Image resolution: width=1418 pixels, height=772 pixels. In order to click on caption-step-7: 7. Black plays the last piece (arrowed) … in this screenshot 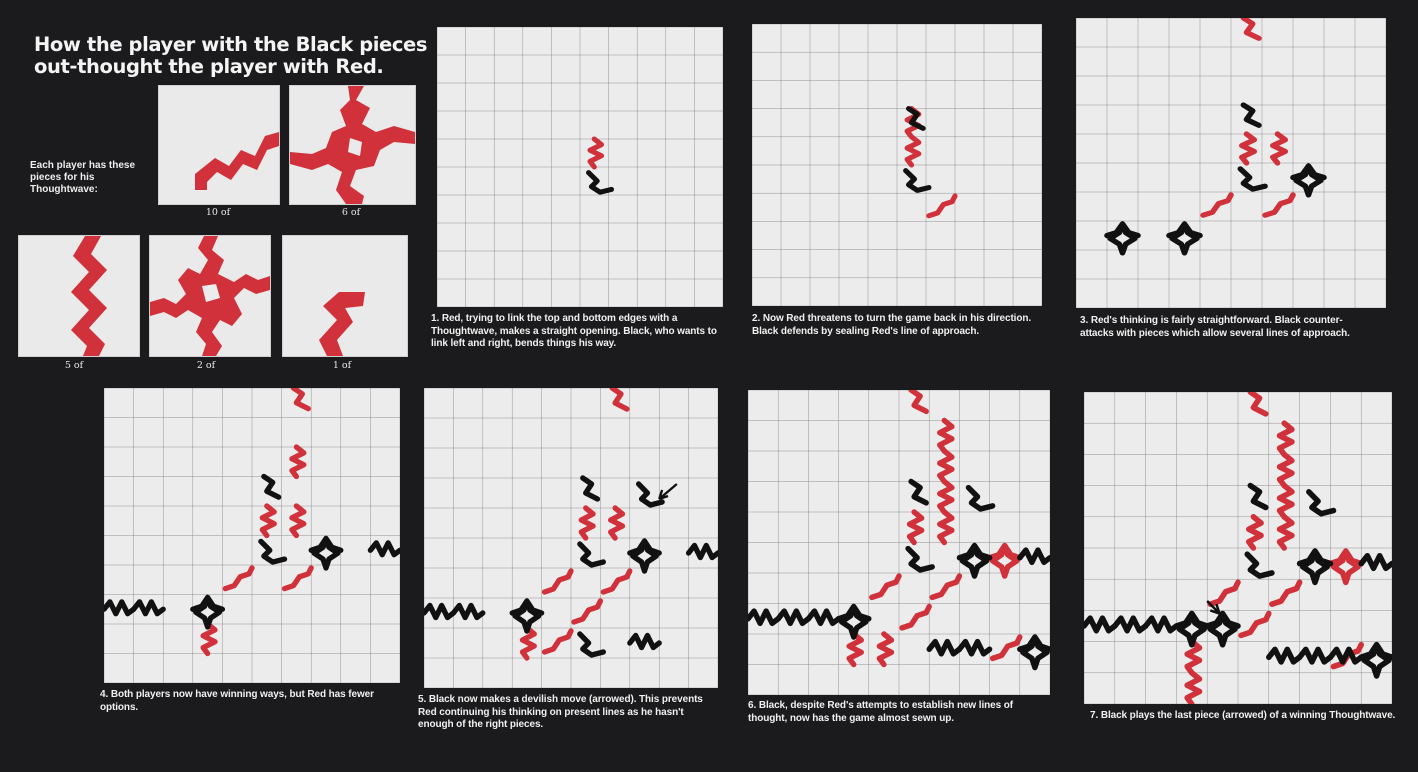, I will do `click(1243, 715)`.